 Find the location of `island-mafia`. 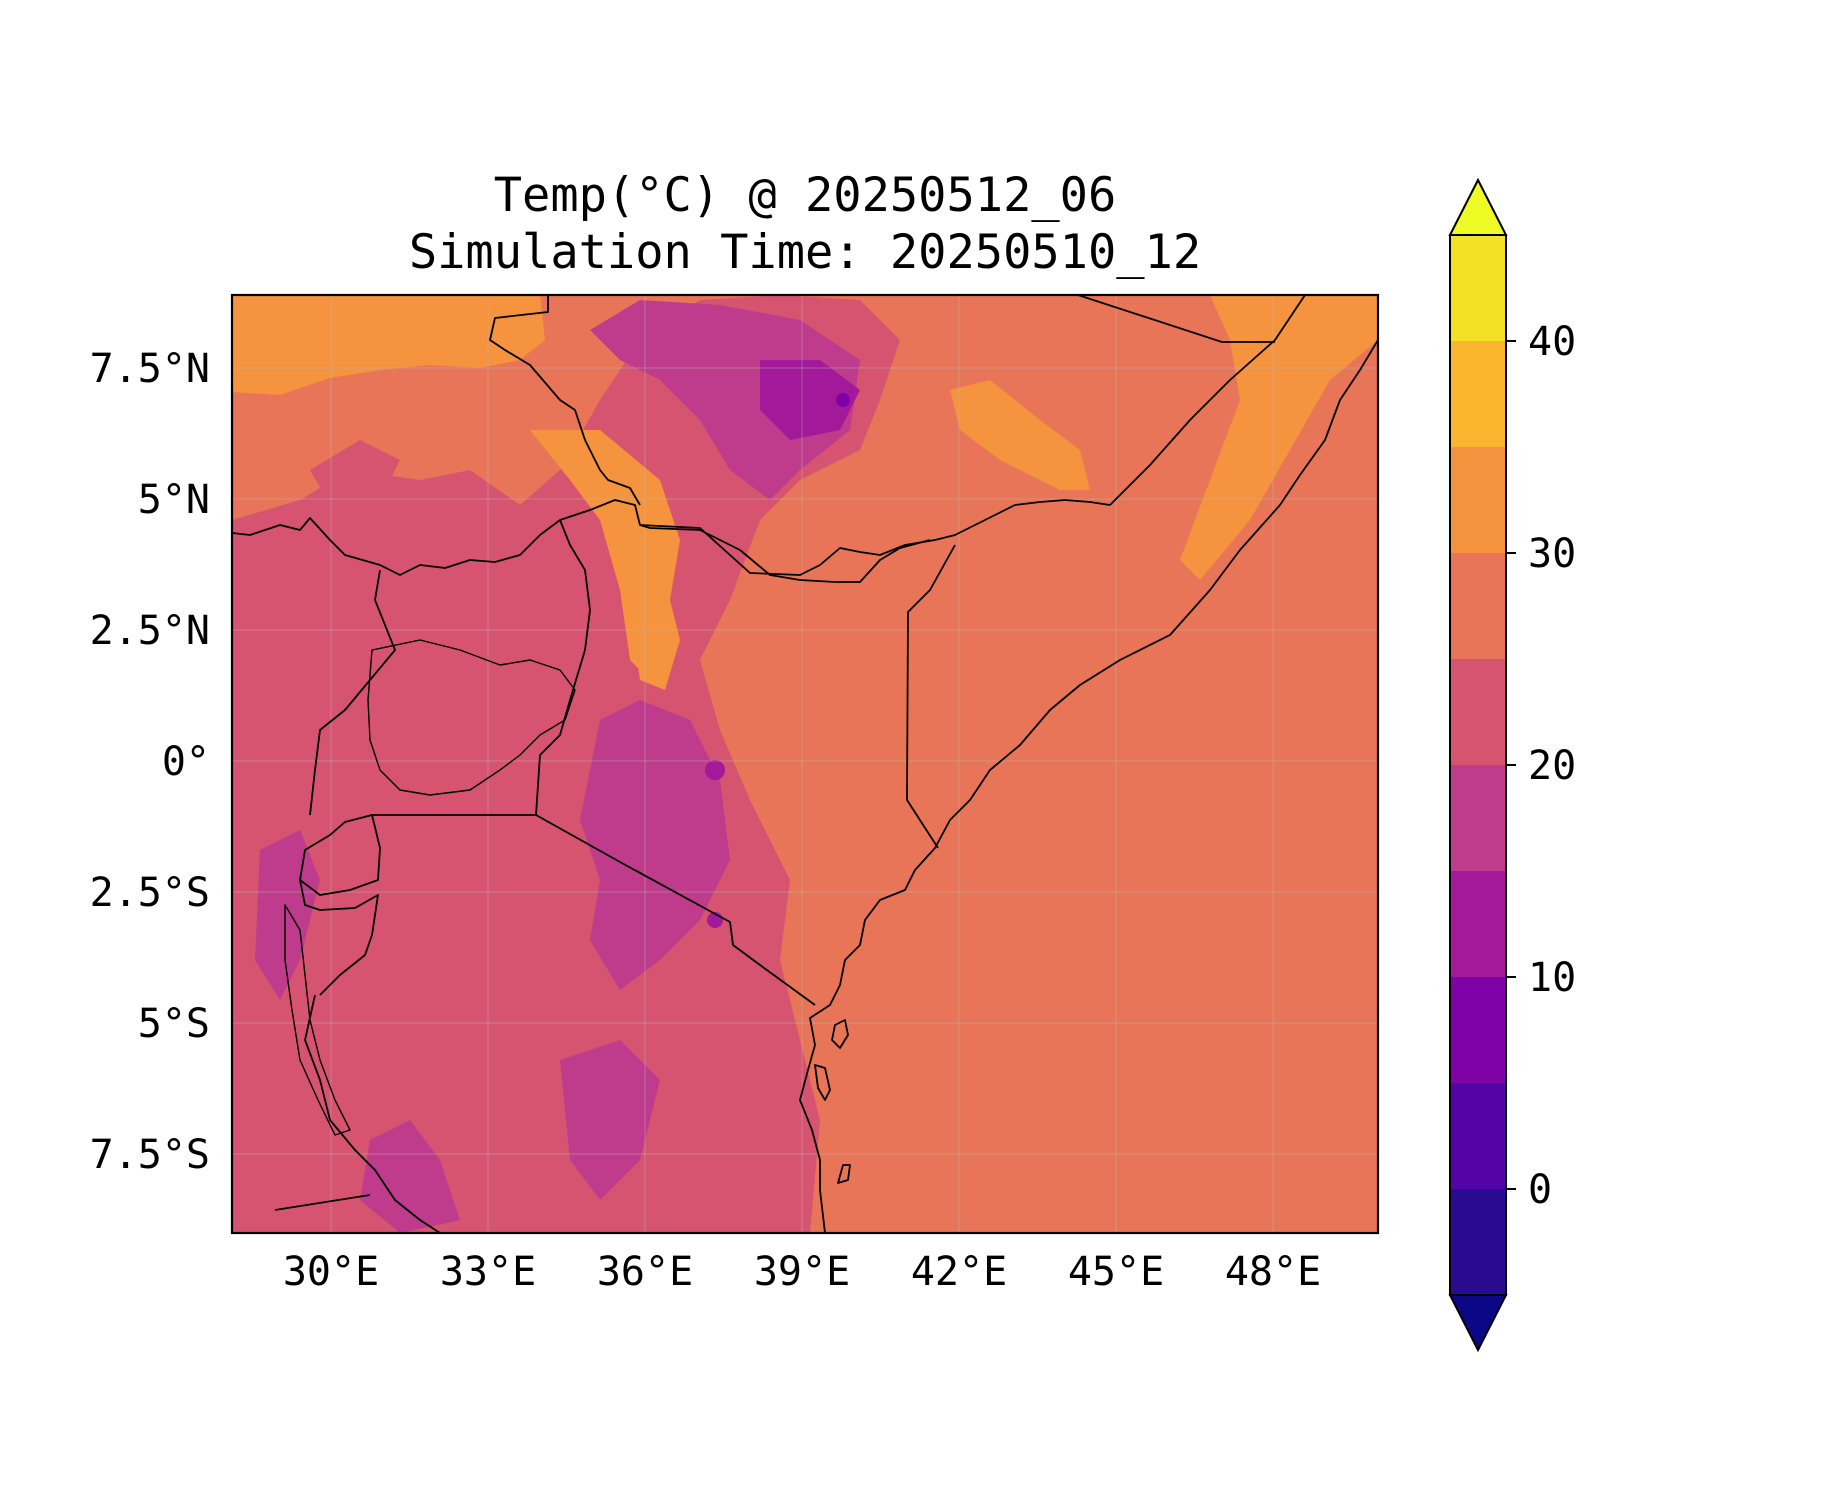

island-mafia is located at coordinates (844, 1174).